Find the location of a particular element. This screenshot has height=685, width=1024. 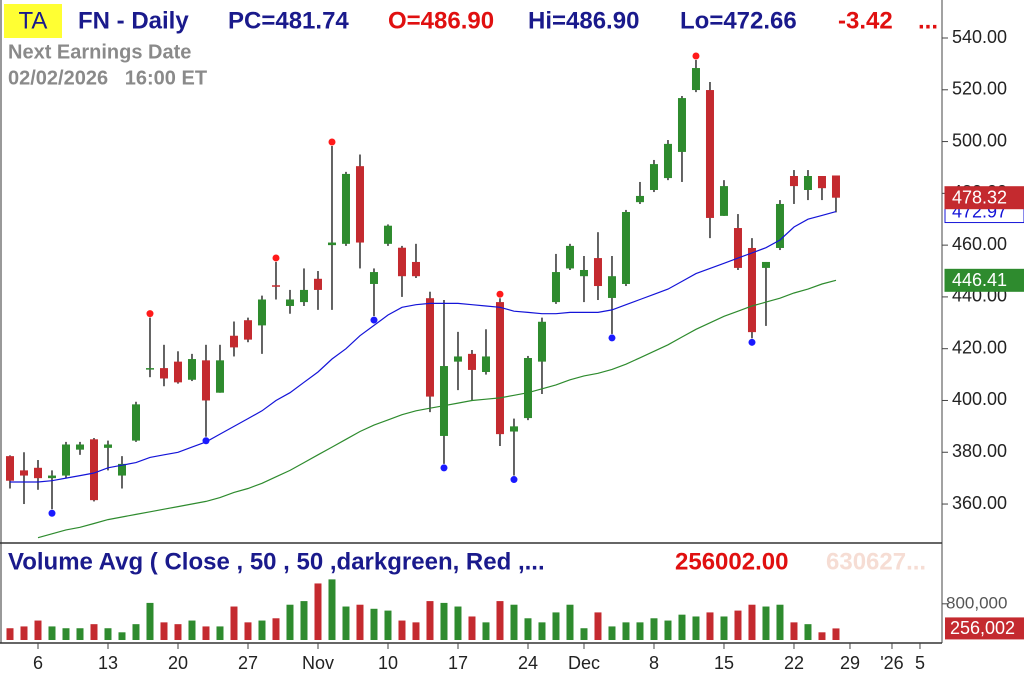

volume-tag-box is located at coordinates (984, 628).